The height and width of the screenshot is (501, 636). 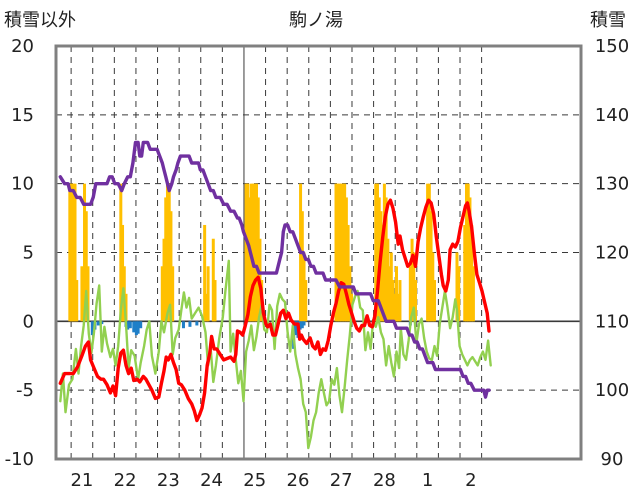 What do you see at coordinates (19, 459) in the screenshot?
I see `left-tick-label: -10` at bounding box center [19, 459].